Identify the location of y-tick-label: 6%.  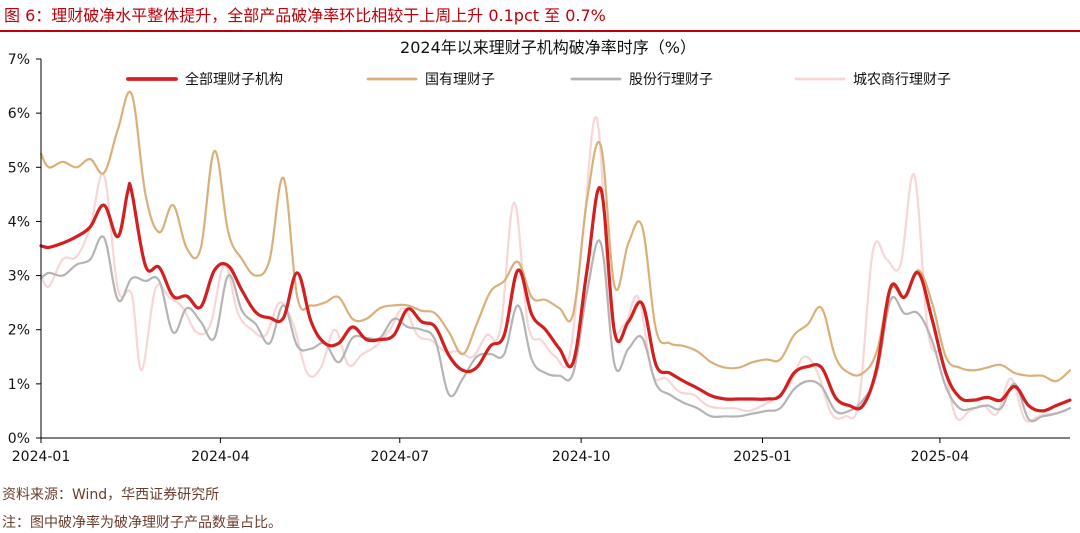
(19, 114).